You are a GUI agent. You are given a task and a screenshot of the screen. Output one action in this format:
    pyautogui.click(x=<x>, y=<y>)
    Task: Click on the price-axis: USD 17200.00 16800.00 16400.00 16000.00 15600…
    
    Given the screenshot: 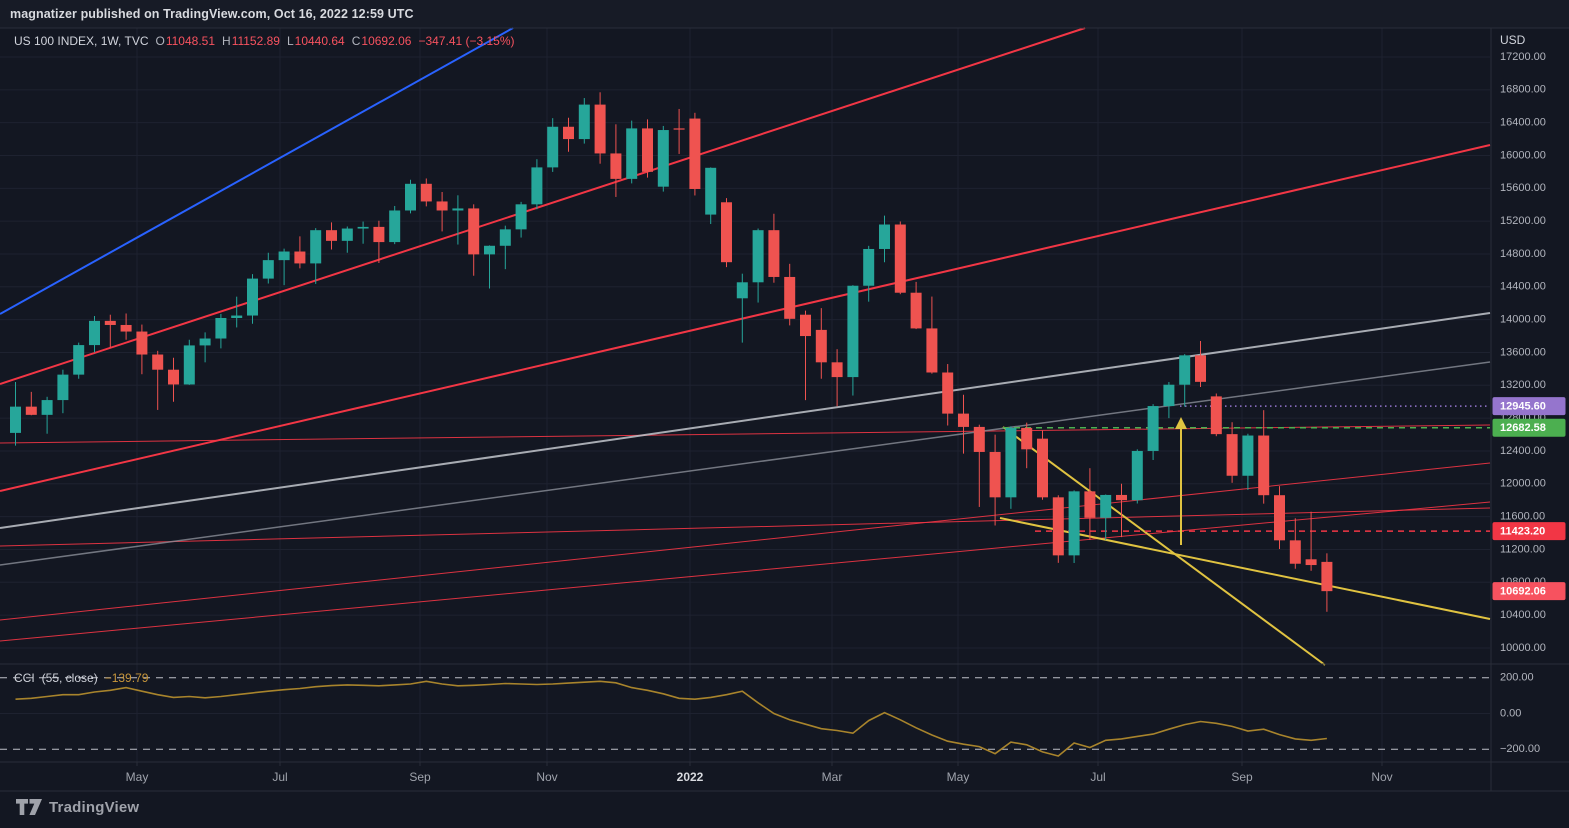 What is the action you would take?
    pyautogui.click(x=1529, y=394)
    